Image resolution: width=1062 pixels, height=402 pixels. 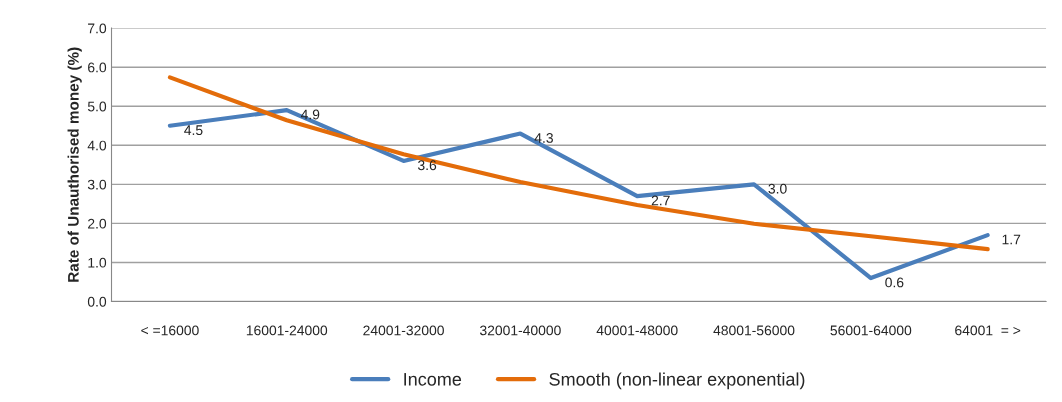 I want to click on x-tick-label: 40001-48000, so click(x=637, y=330).